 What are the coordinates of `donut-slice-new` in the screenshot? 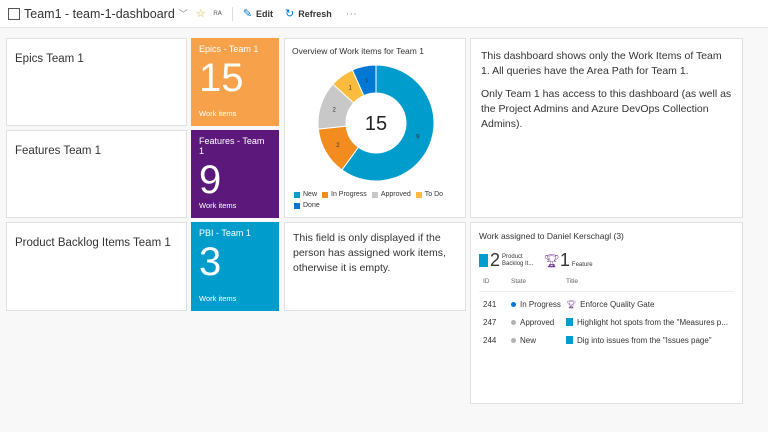 It's located at (388, 123).